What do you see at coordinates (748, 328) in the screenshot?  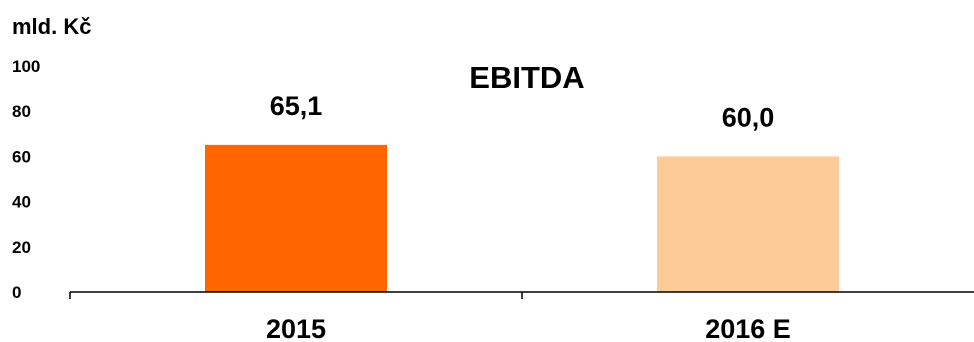 I see `category-label: 2016 E` at bounding box center [748, 328].